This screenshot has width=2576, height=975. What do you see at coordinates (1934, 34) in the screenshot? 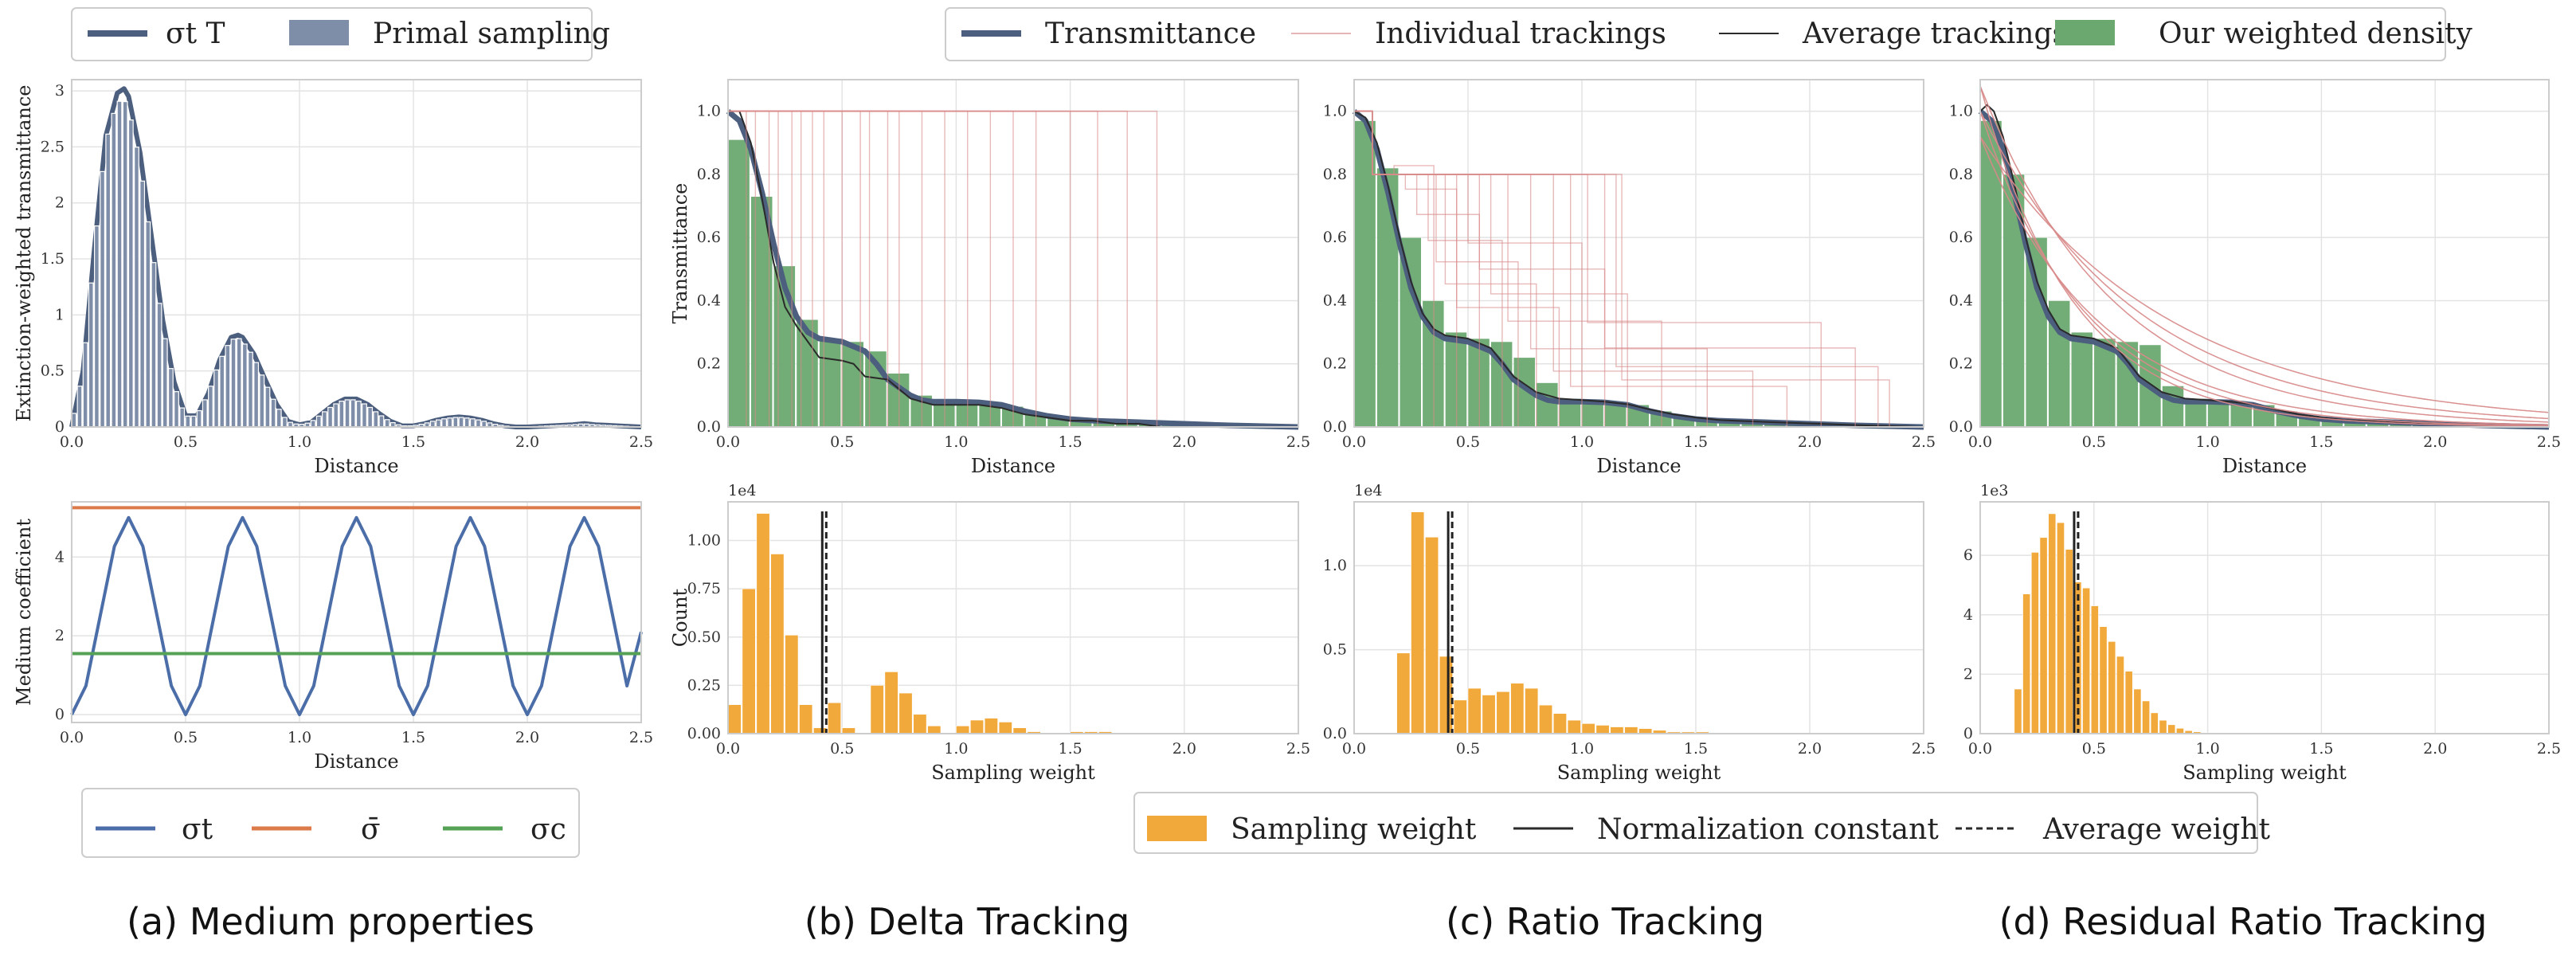
I see `legend-label-average: Average trackings` at bounding box center [1934, 34].